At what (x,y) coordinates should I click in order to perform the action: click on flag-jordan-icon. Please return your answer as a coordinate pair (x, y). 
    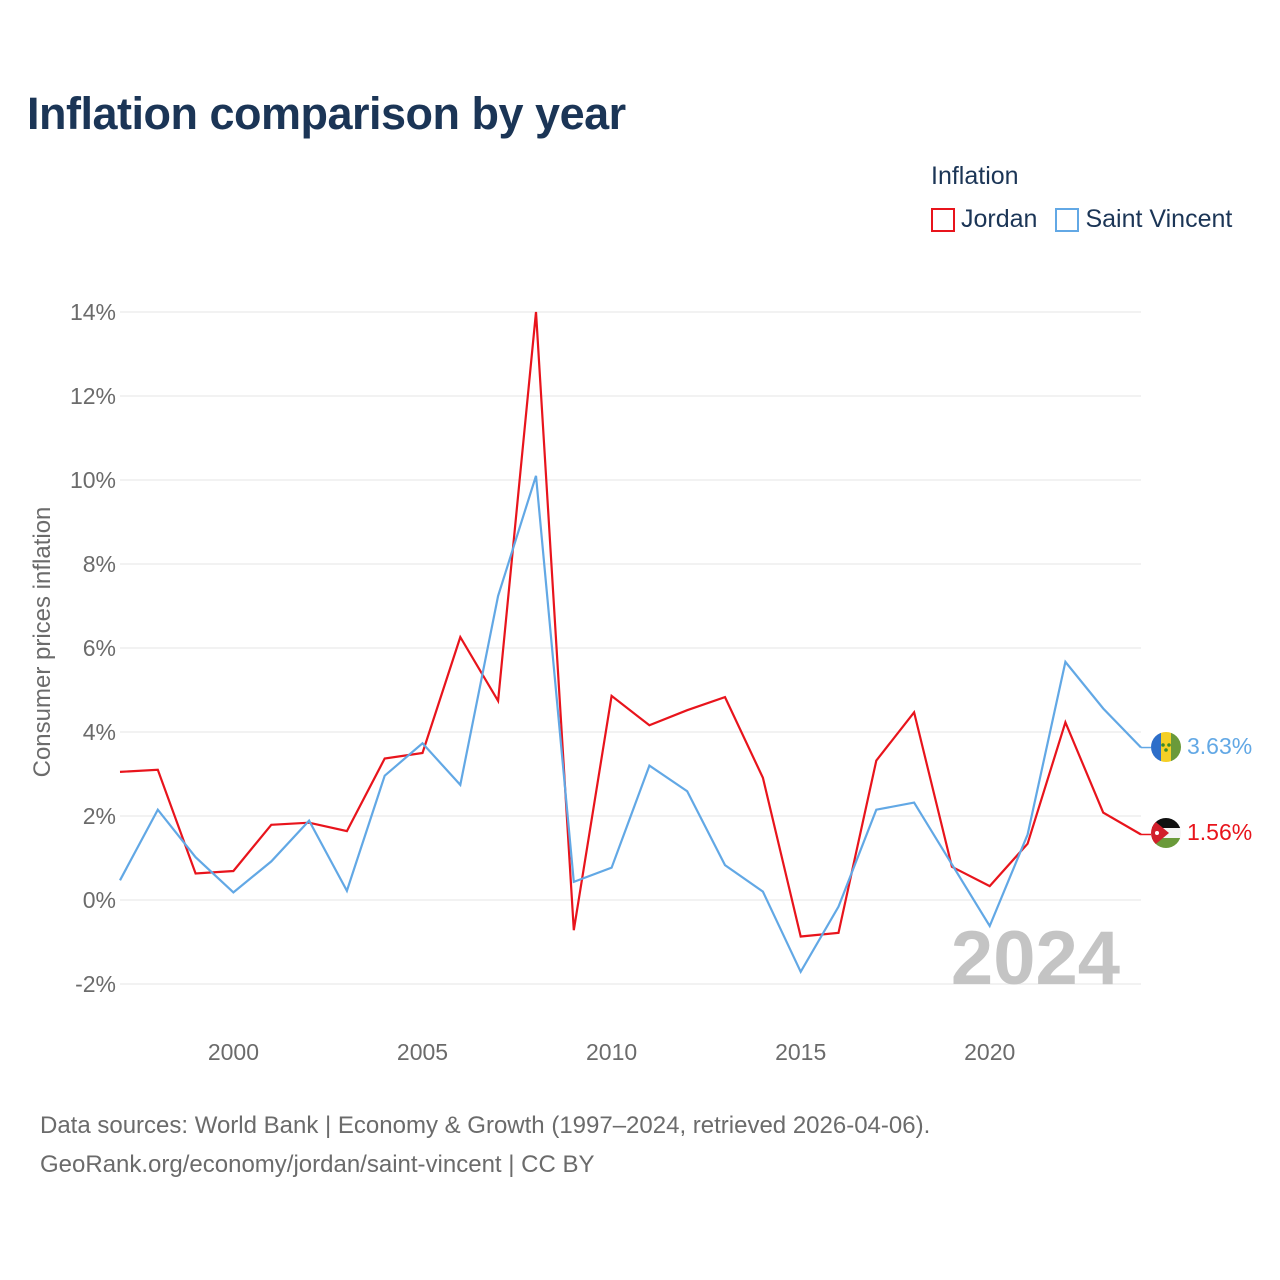
    Looking at the image, I should click on (1166, 833).